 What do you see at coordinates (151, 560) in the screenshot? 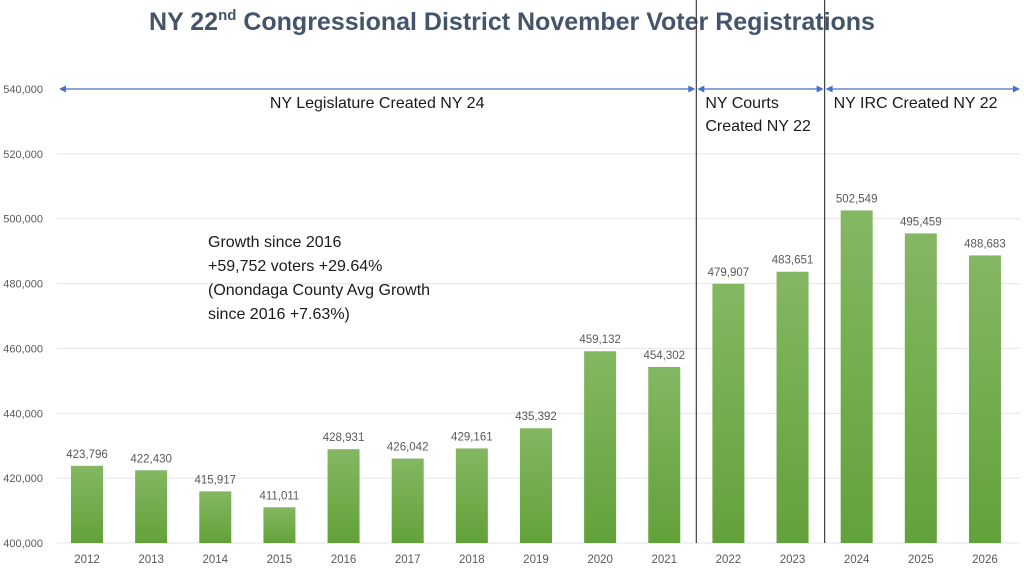
I see `x-tick-label: 2013` at bounding box center [151, 560].